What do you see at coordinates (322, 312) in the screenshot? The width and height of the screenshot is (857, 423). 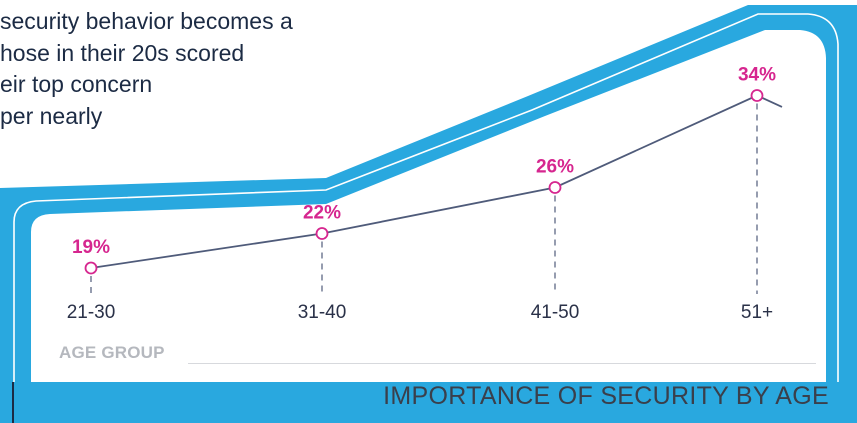 I see `x-tick-label: 31-40` at bounding box center [322, 312].